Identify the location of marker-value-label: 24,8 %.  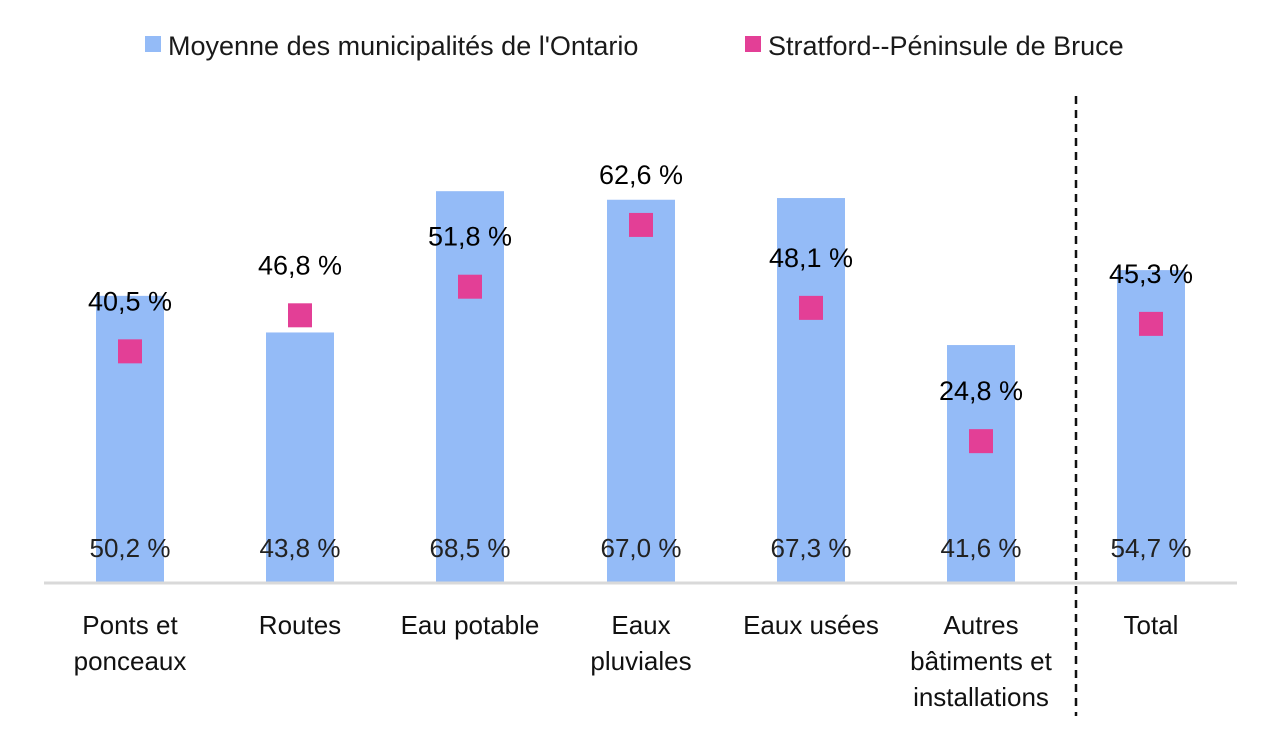
(981, 391).